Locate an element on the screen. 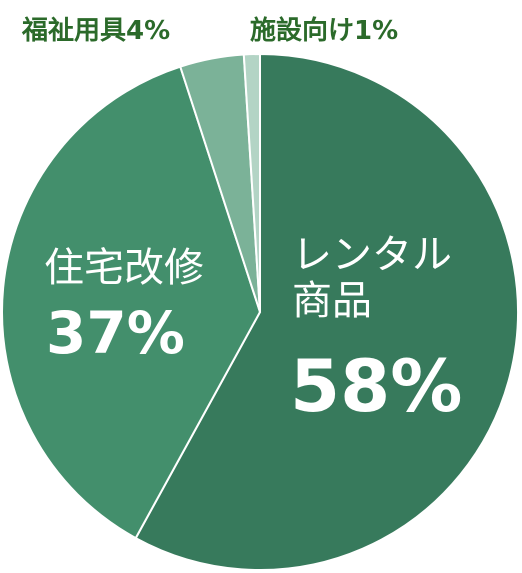 This screenshot has height=573, width=522. value-label: 4% is located at coordinates (148, 31).